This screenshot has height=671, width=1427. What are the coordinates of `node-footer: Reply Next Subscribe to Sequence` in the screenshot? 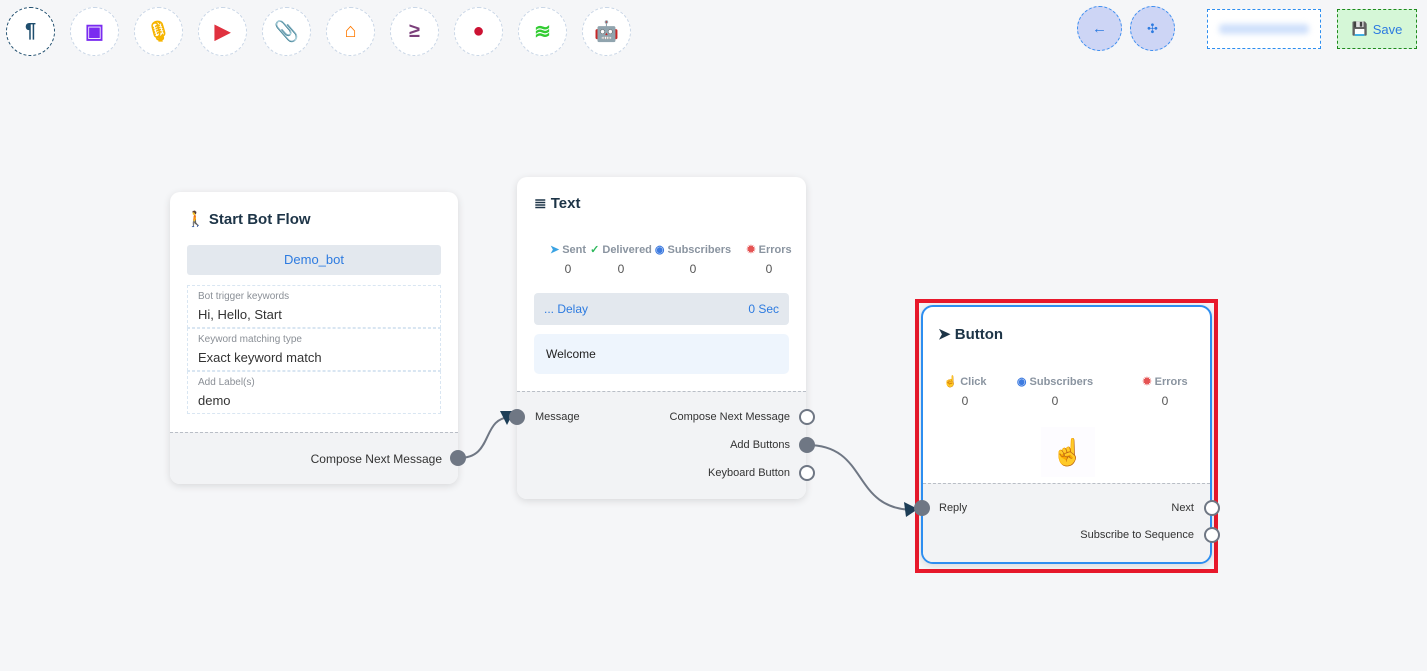 It's located at (1067, 522).